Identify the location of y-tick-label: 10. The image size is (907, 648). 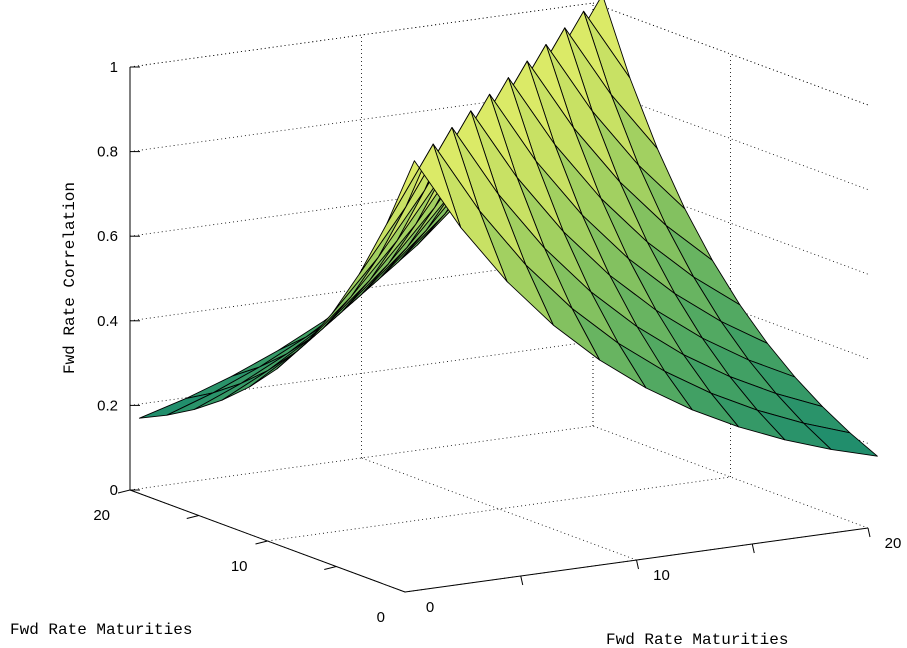
(239, 566).